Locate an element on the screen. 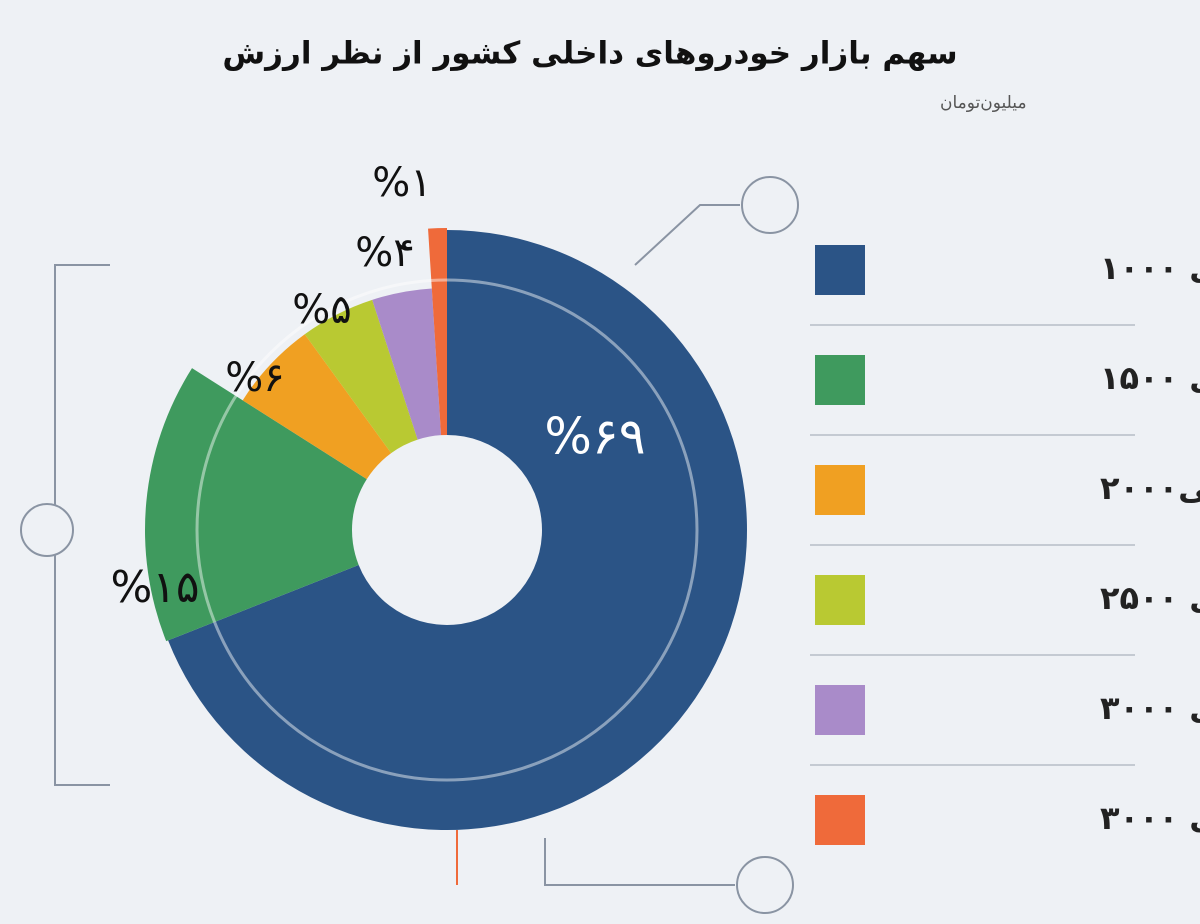 The height and width of the screenshot is (924, 1200). legend-label: ۲۵۰۰ الی ۳۰۰۰ is located at coordinates (1150, 708).